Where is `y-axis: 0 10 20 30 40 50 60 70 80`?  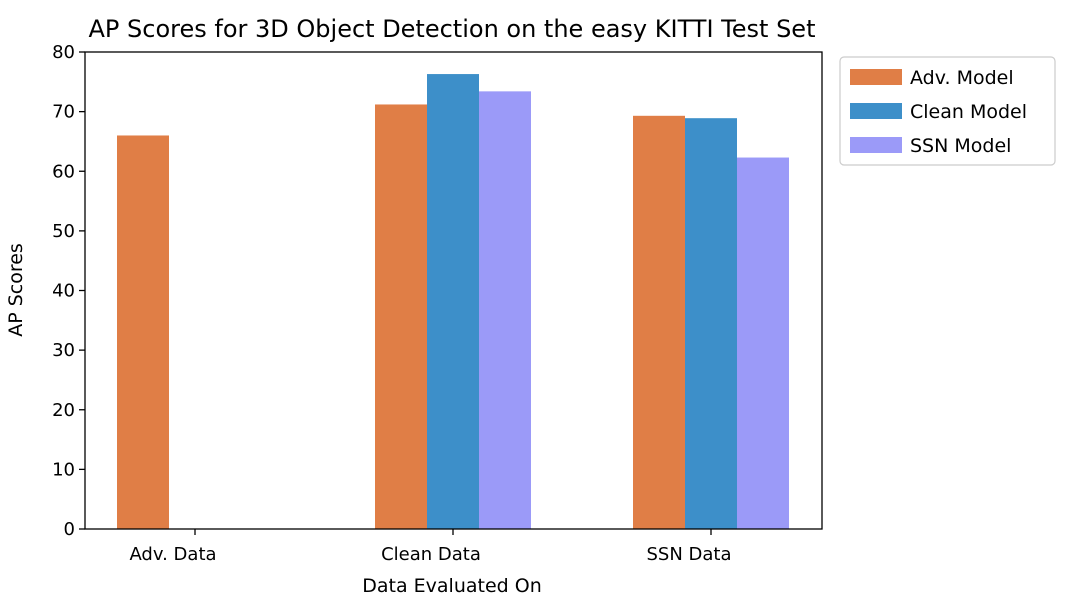 y-axis: 0 10 20 30 40 50 60 70 80 is located at coordinates (68, 291).